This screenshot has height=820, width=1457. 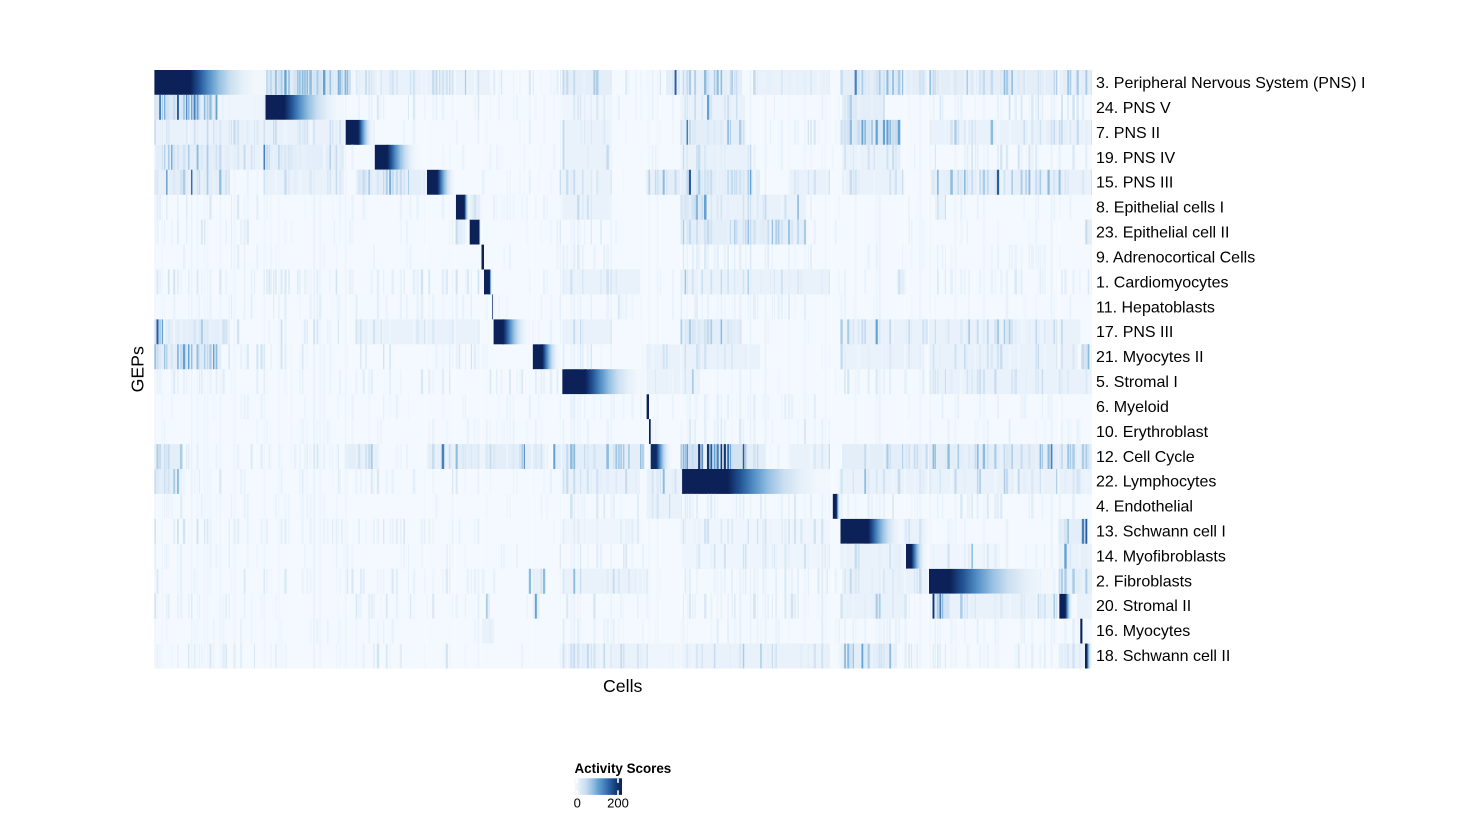 I want to click on svg-text: 2. Fibroblasts, so click(x=1144, y=581).